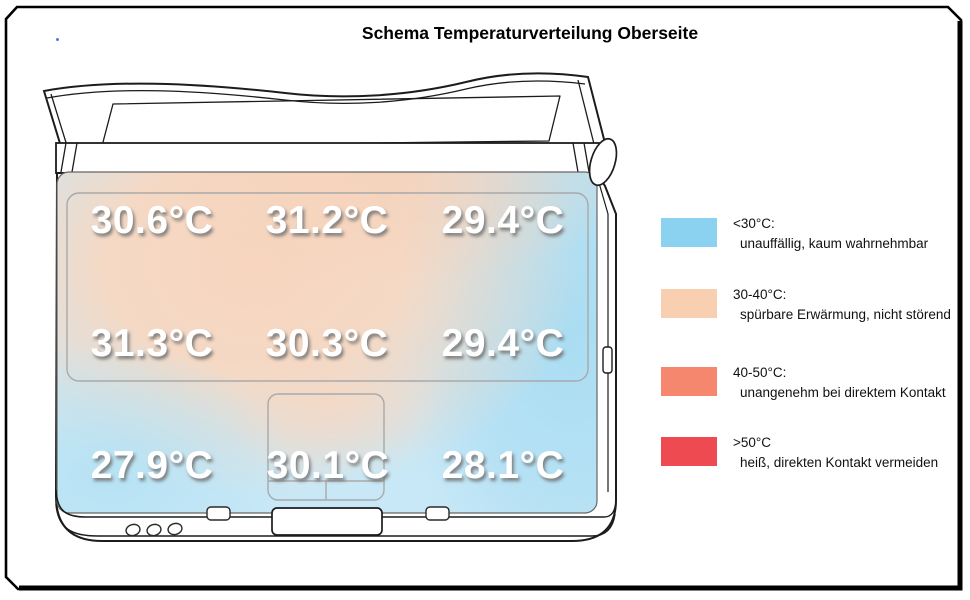 This screenshot has width=970, height=600. What do you see at coordinates (330, 158) in the screenshot?
I see `laptop-hinge` at bounding box center [330, 158].